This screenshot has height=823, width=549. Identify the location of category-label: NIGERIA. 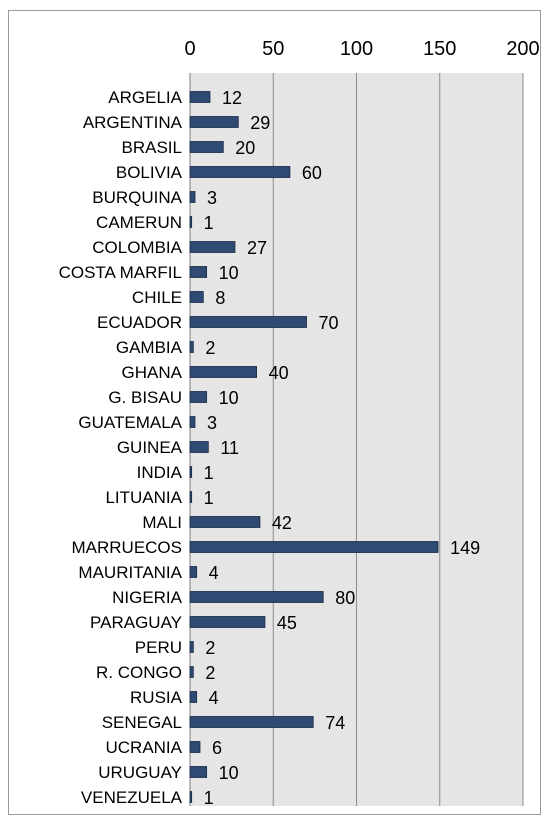
(147, 597).